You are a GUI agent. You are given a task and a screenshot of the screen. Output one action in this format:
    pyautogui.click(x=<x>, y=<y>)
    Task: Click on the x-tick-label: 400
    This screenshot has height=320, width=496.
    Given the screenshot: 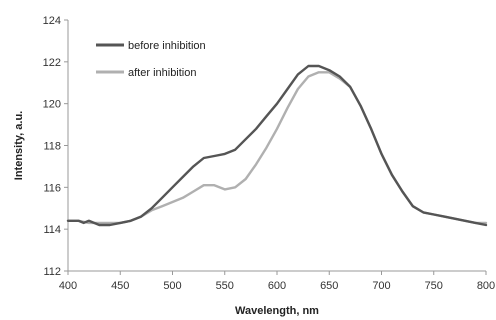 What is the action you would take?
    pyautogui.click(x=68, y=286)
    